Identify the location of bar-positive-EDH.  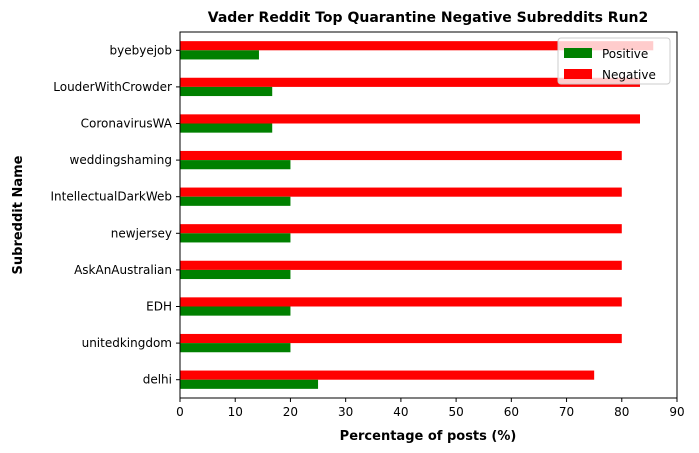
(235, 311).